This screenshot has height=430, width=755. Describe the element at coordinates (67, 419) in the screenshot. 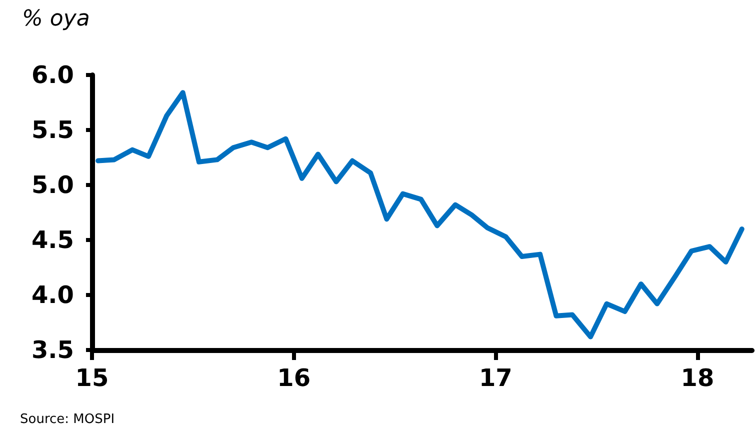

I see `source-note: Source: MOSPI` at that location.